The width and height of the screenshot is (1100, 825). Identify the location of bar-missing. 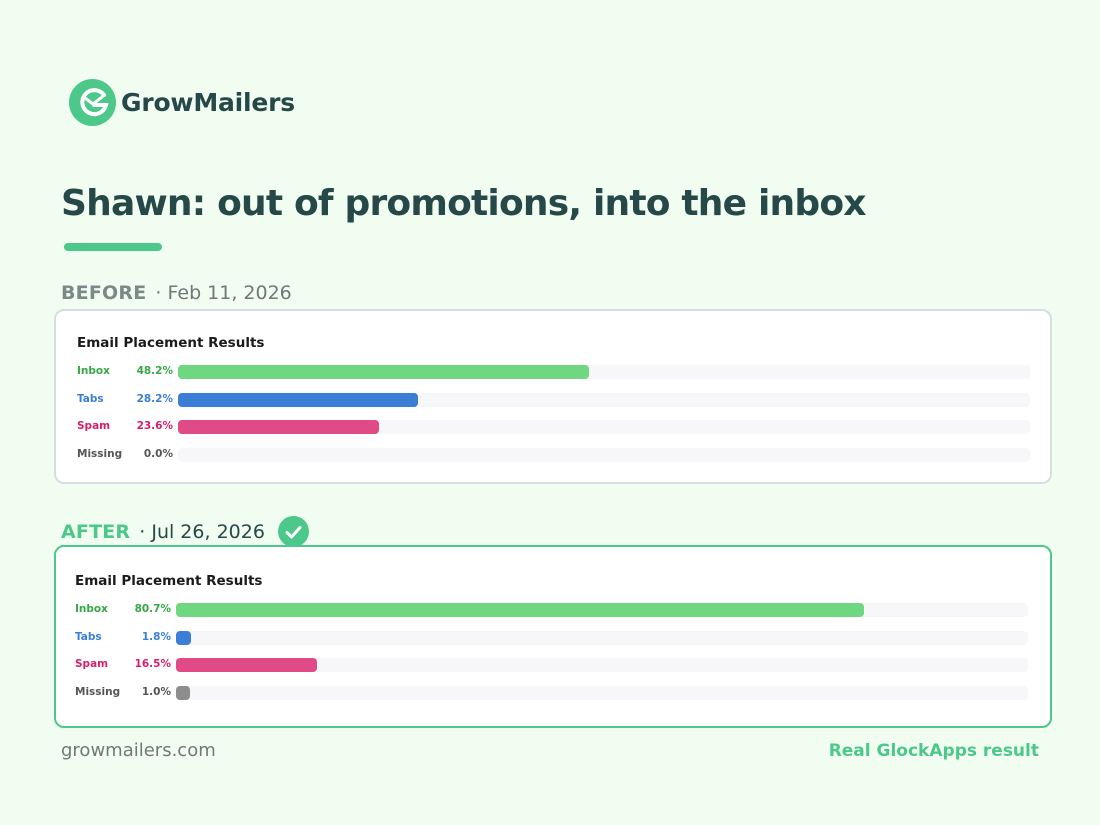
(183, 692).